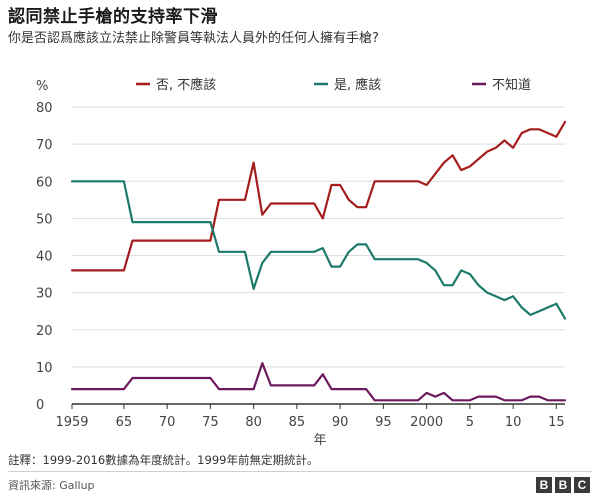  I want to click on chart-note: 註釋：1999-2016數據為年度統計。1999年前無定期統計。, so click(163, 460).